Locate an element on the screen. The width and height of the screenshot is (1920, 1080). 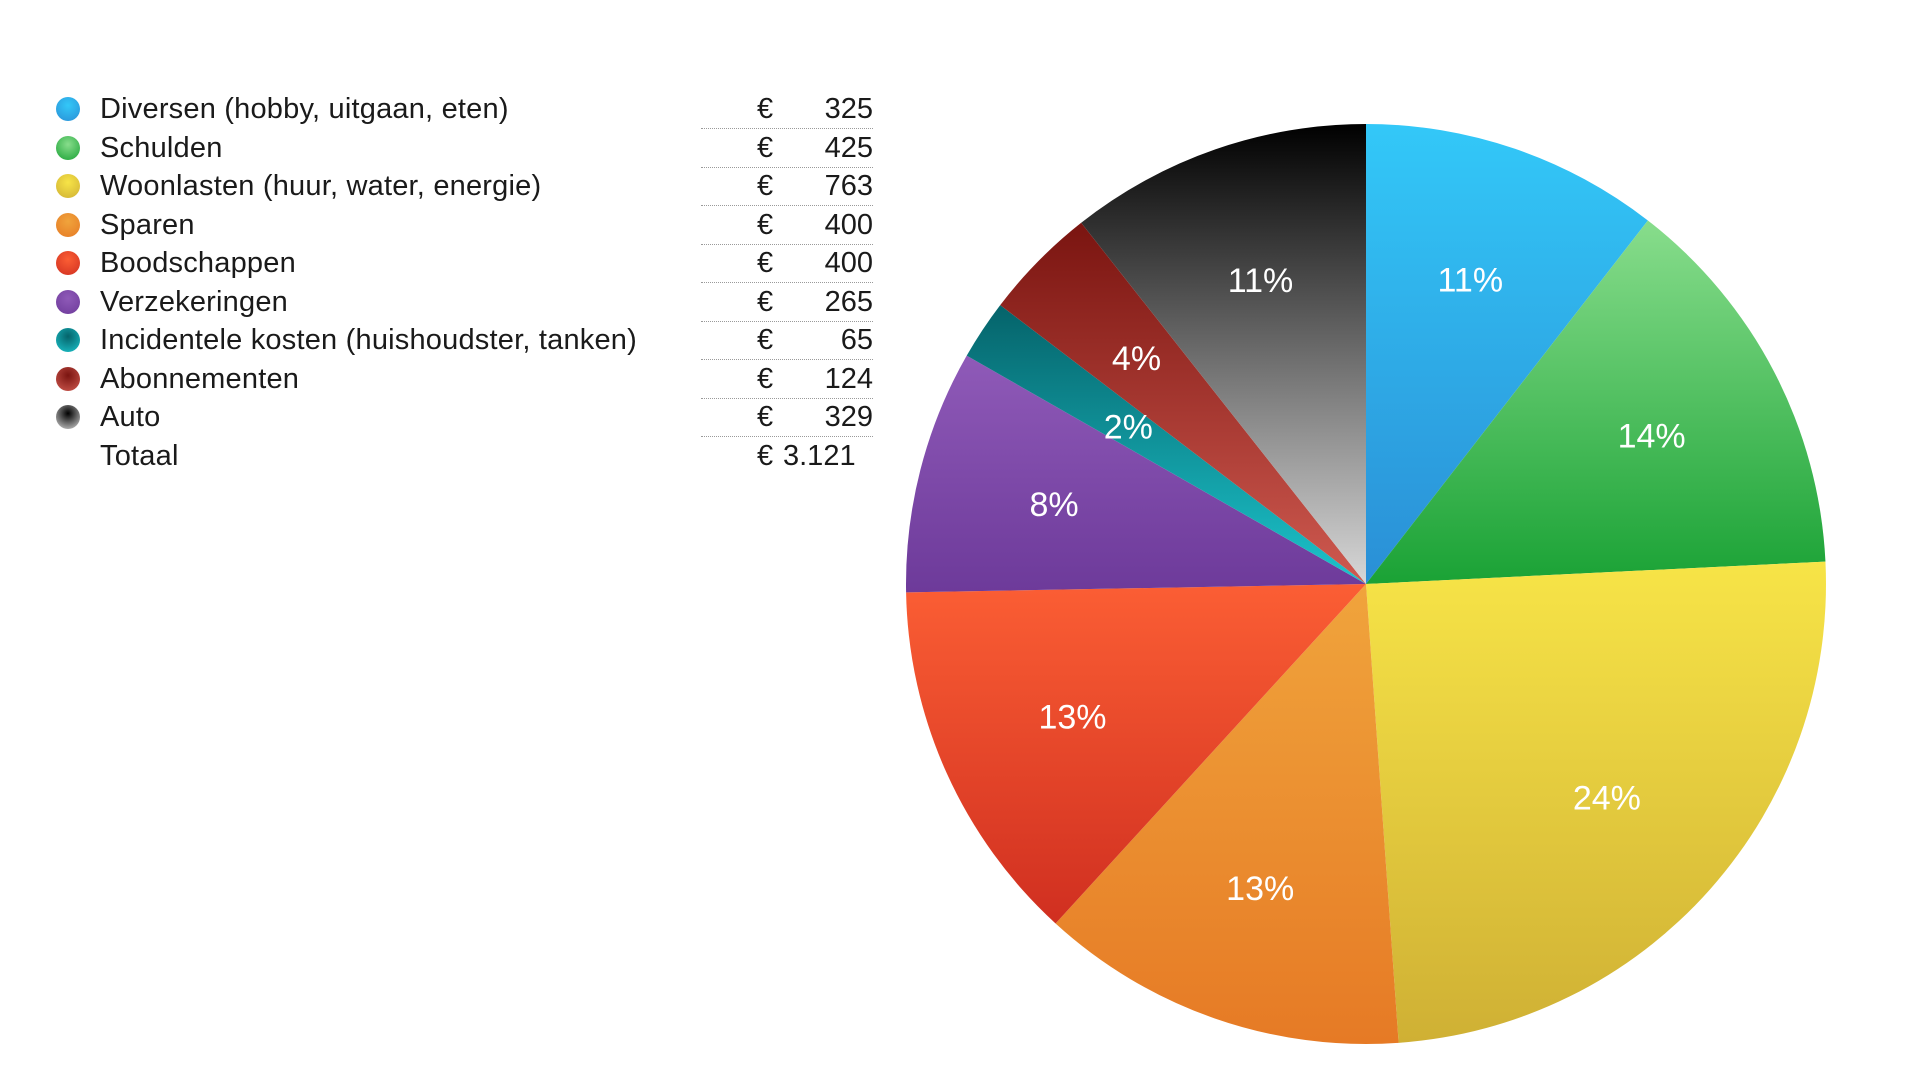
pie-slice-sparen is located at coordinates (1227, 814).